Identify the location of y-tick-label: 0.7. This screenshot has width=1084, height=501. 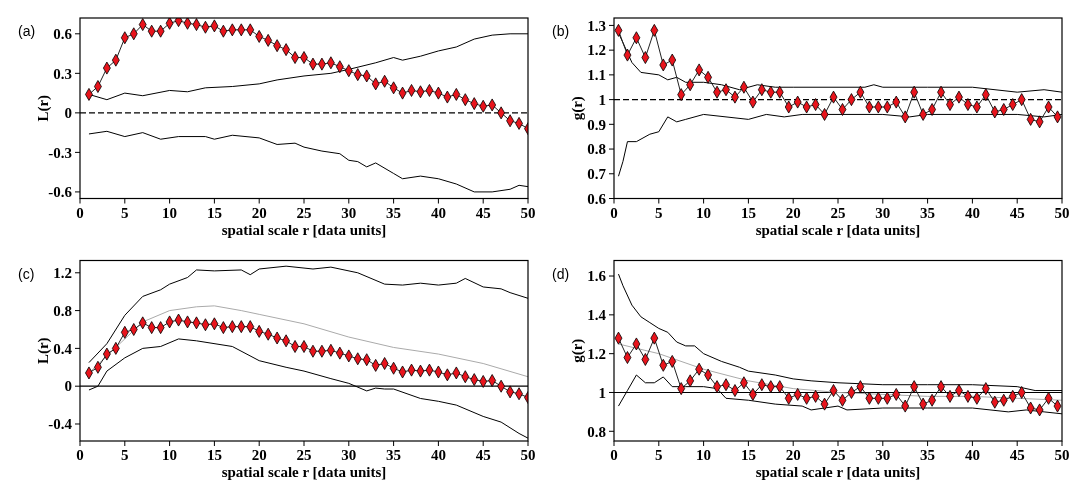
(597, 174).